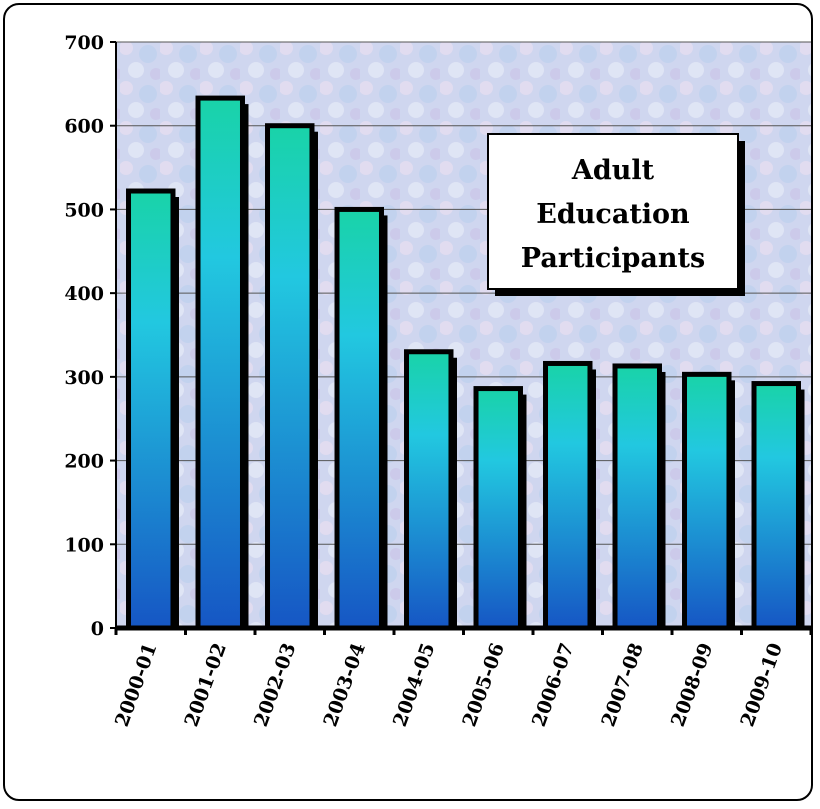 This screenshot has height=809, width=820. What do you see at coordinates (205, 684) in the screenshot?
I see `x-tick-label: 2001-02` at bounding box center [205, 684].